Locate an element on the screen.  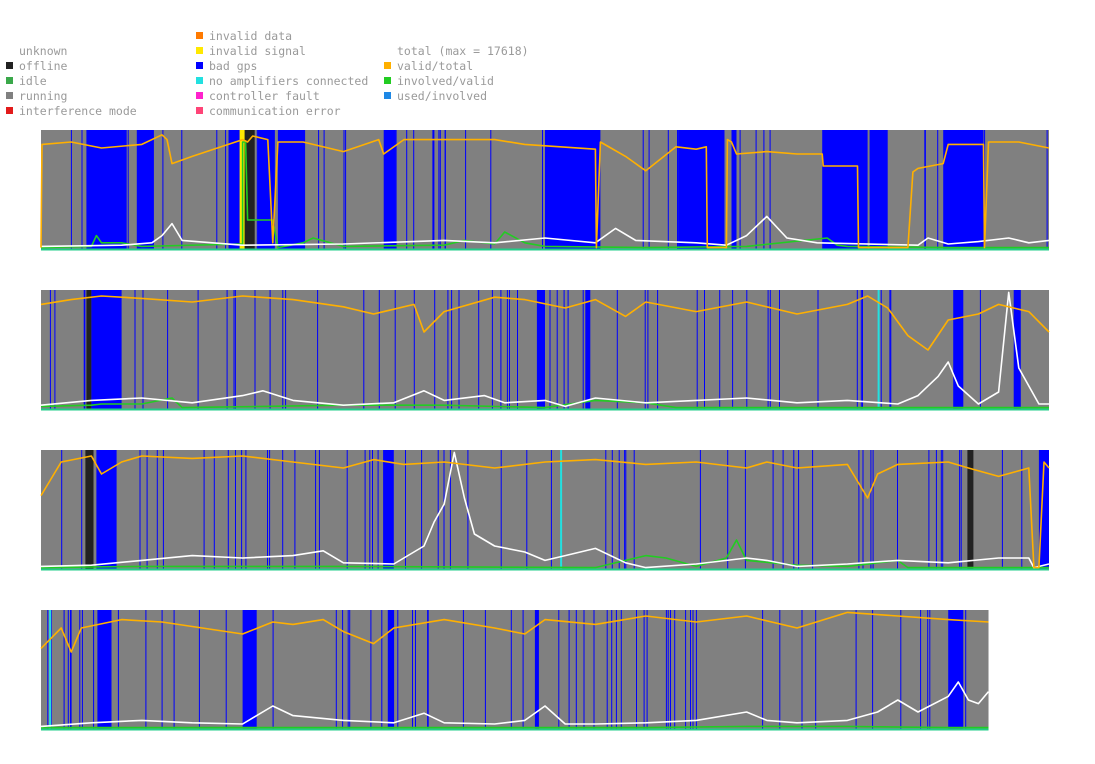
no-amplifiers-segment is located at coordinates (878, 350).